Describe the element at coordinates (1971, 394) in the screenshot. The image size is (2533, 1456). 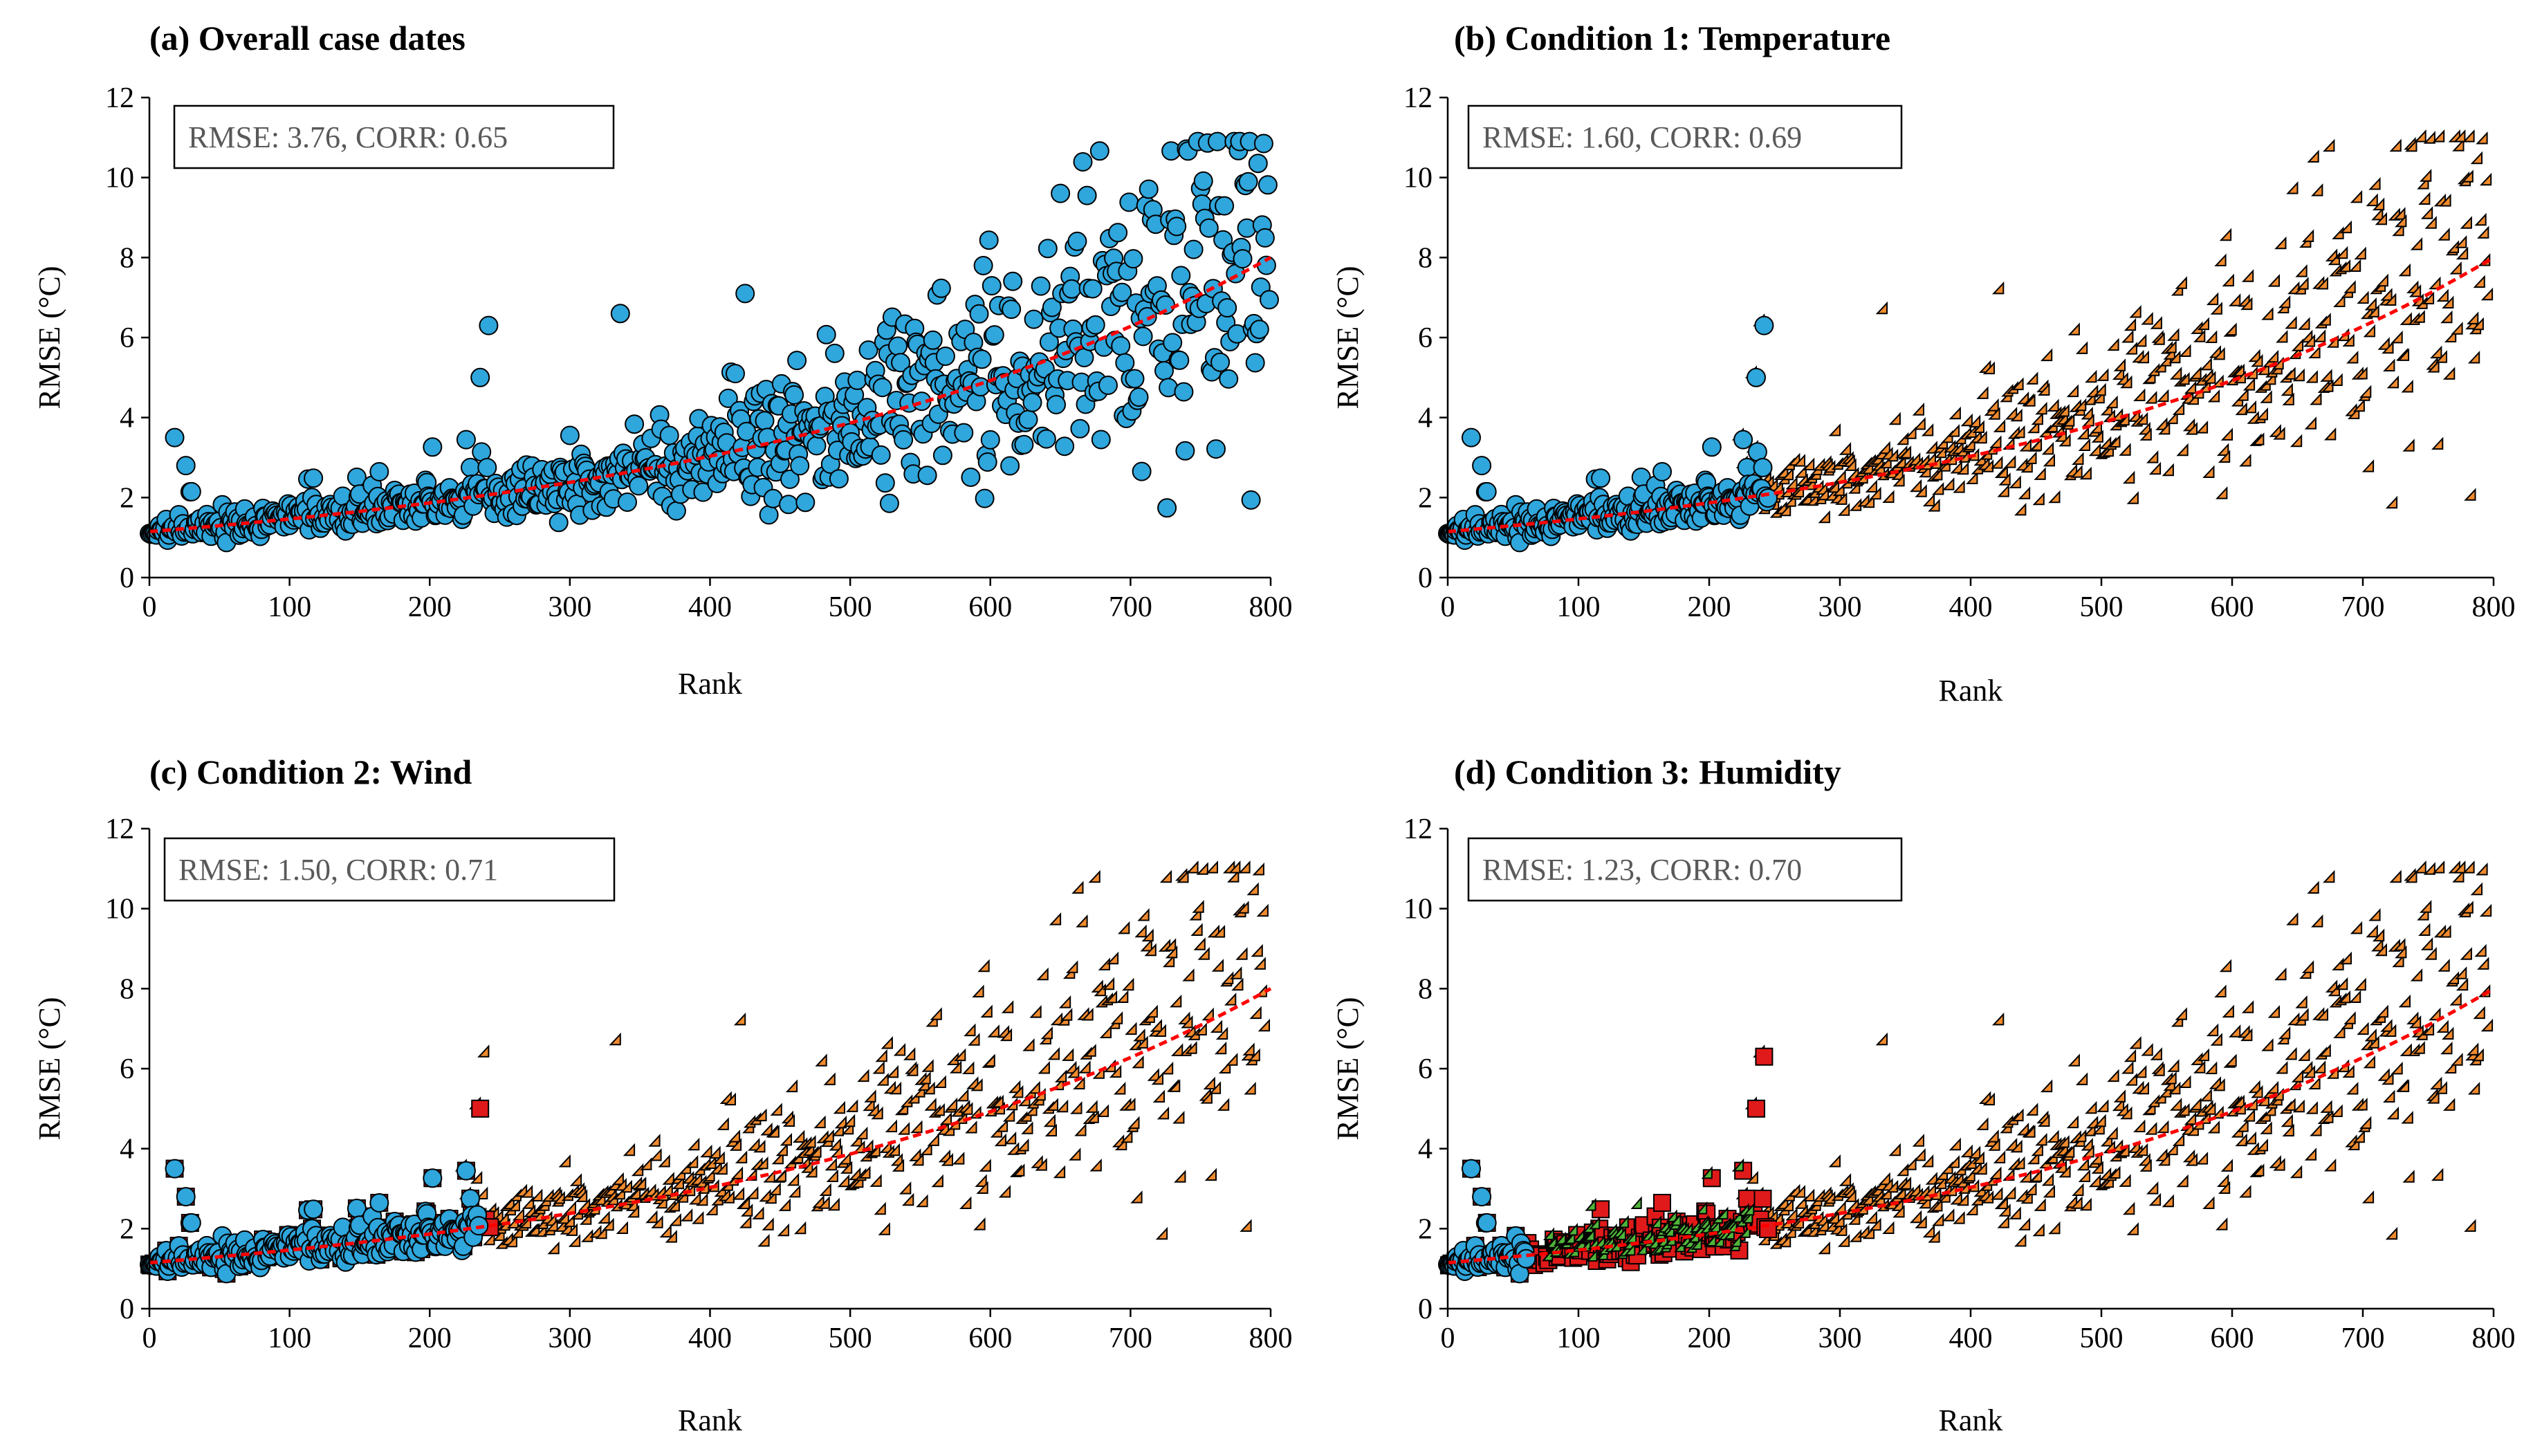
I see `trend-line` at that location.